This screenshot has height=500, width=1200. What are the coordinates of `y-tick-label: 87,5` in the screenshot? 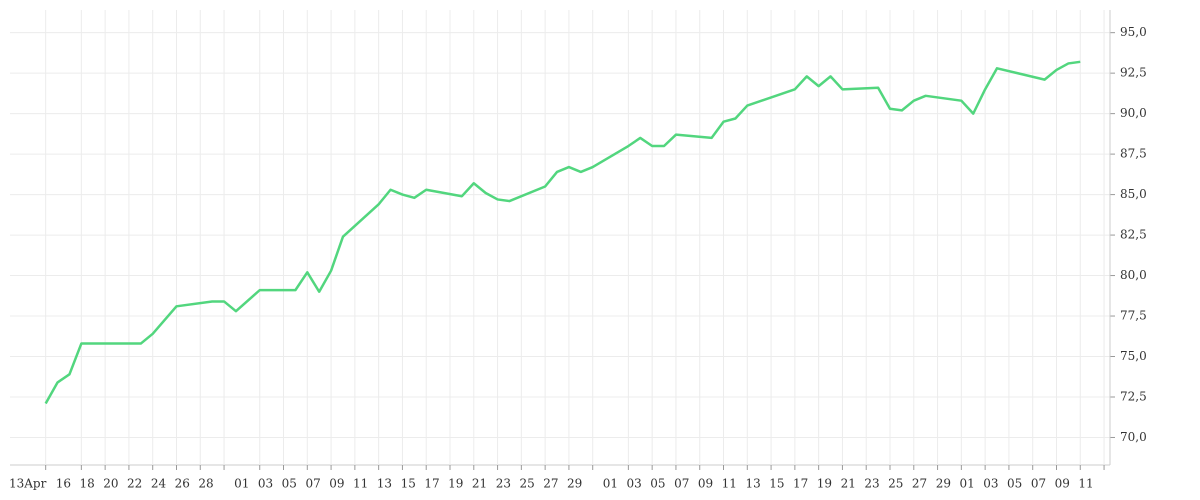 It's located at (1133, 154).